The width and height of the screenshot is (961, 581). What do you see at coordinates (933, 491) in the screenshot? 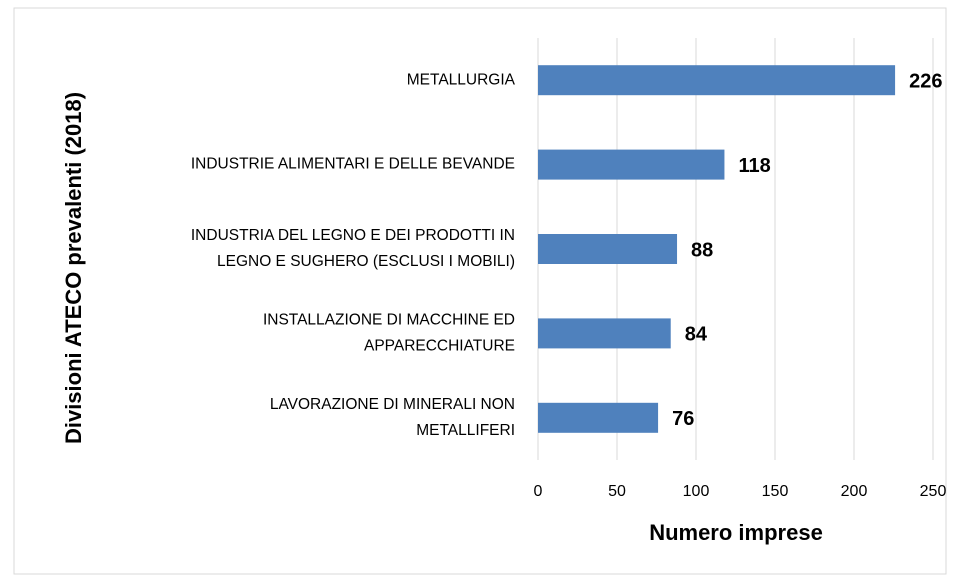
I see `x-tick-label: 250` at bounding box center [933, 491].